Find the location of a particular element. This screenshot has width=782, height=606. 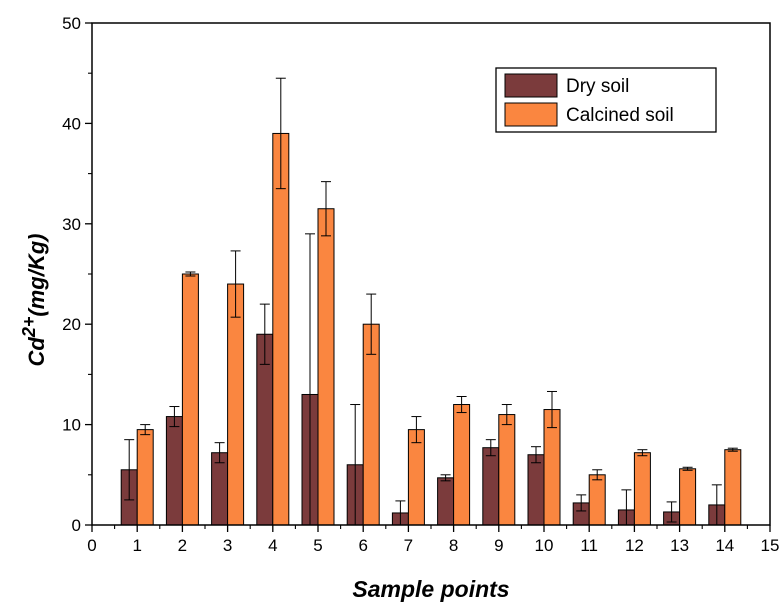

x-tick-label-14: 14 is located at coordinates (724, 545).